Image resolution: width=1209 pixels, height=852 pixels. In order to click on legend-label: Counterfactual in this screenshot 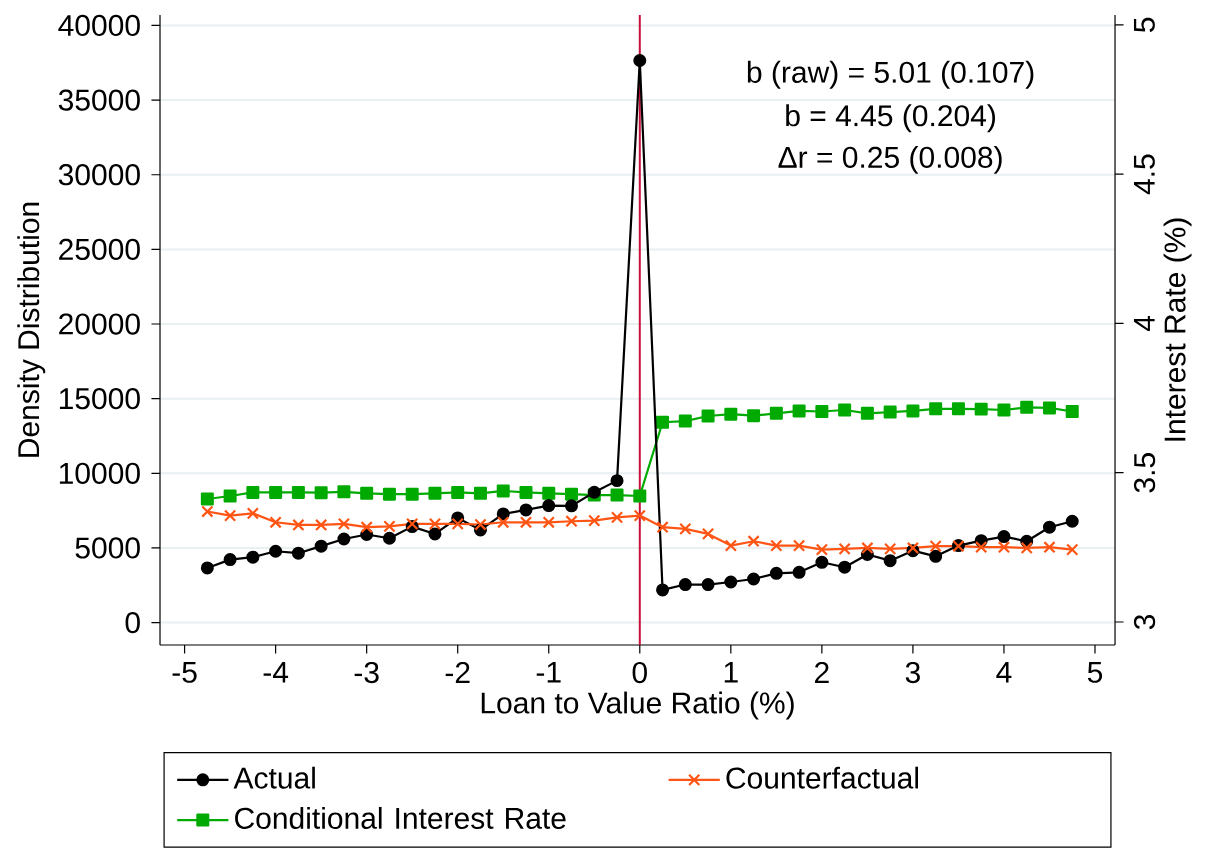, I will do `click(822, 777)`.